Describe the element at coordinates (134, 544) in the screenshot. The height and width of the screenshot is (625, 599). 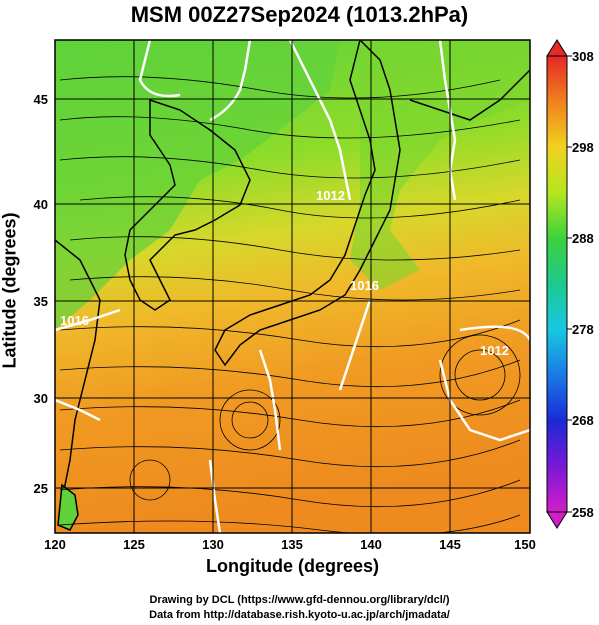
I see `x-tick-label: 125` at that location.